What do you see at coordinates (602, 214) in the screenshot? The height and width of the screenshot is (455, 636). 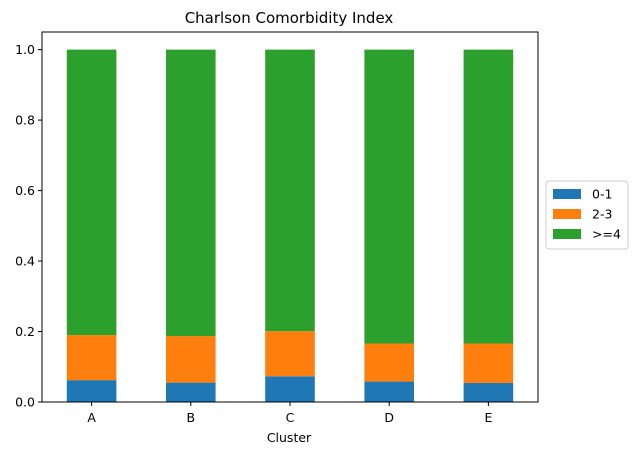 I see `legend-label: 2-3` at bounding box center [602, 214].